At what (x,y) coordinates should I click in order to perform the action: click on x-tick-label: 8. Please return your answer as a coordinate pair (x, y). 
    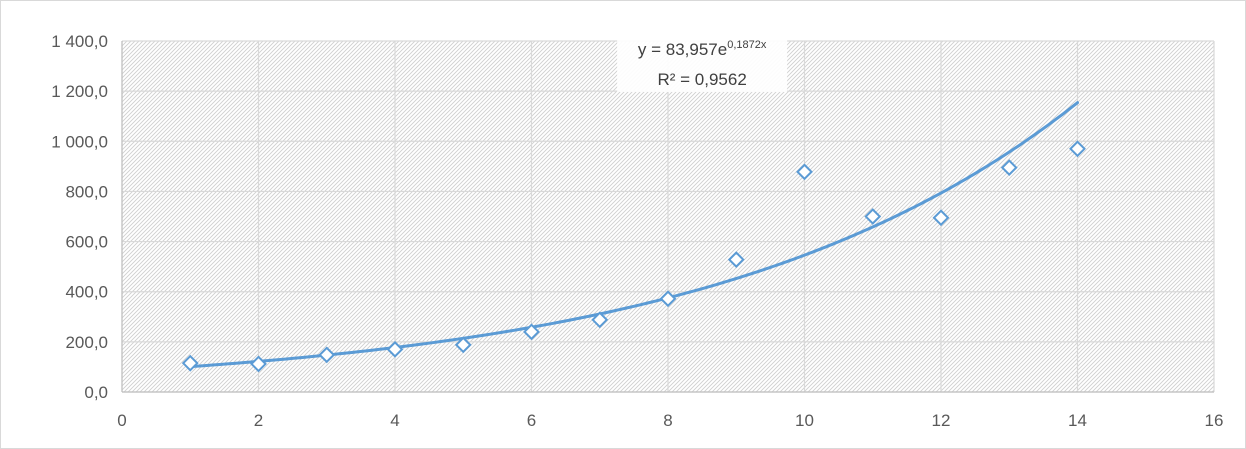
    Looking at the image, I should click on (667, 420).